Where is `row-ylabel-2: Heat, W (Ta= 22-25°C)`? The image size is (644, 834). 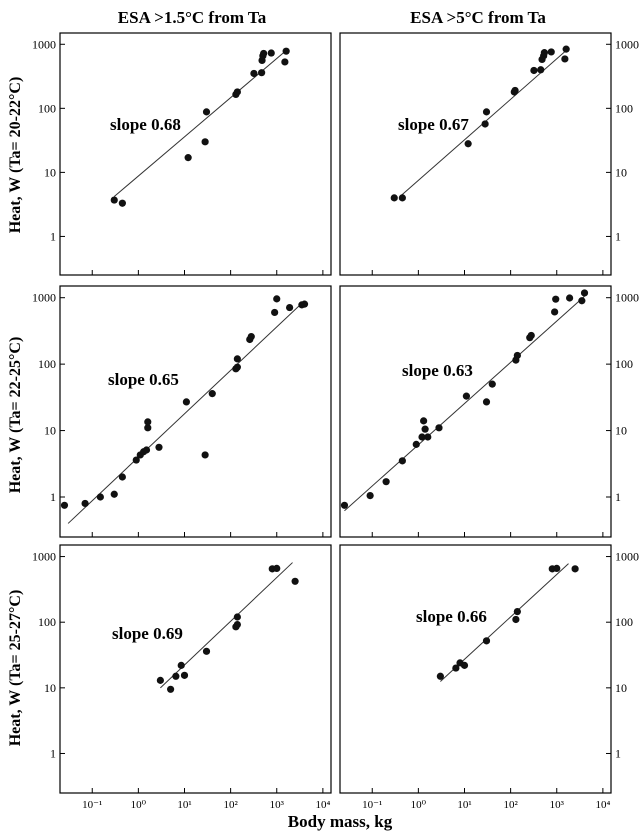 row-ylabel-2: Heat, W (Ta= 22-25°C) is located at coordinates (15, 415).